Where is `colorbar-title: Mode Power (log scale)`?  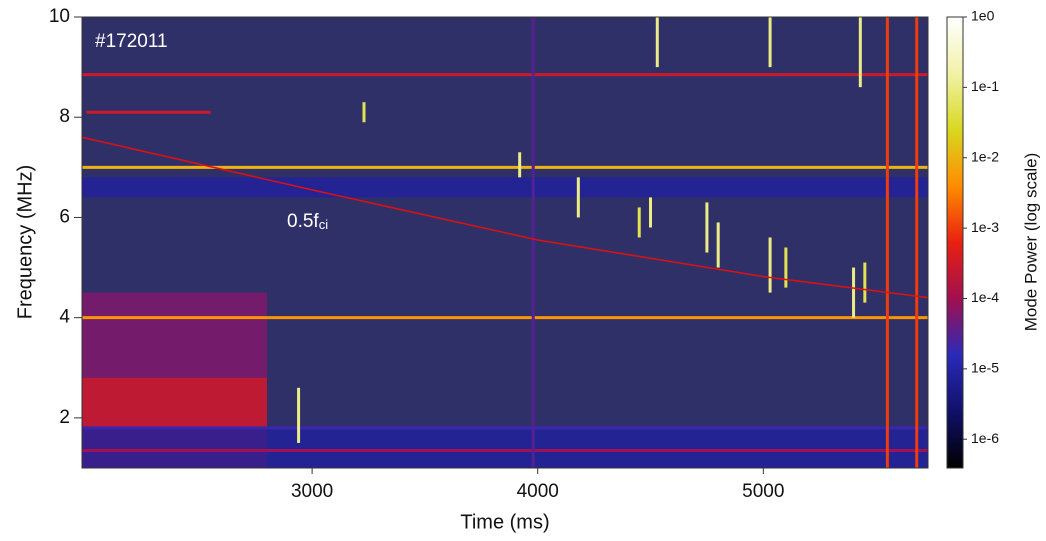
colorbar-title: Mode Power (log scale) is located at coordinates (1030, 242).